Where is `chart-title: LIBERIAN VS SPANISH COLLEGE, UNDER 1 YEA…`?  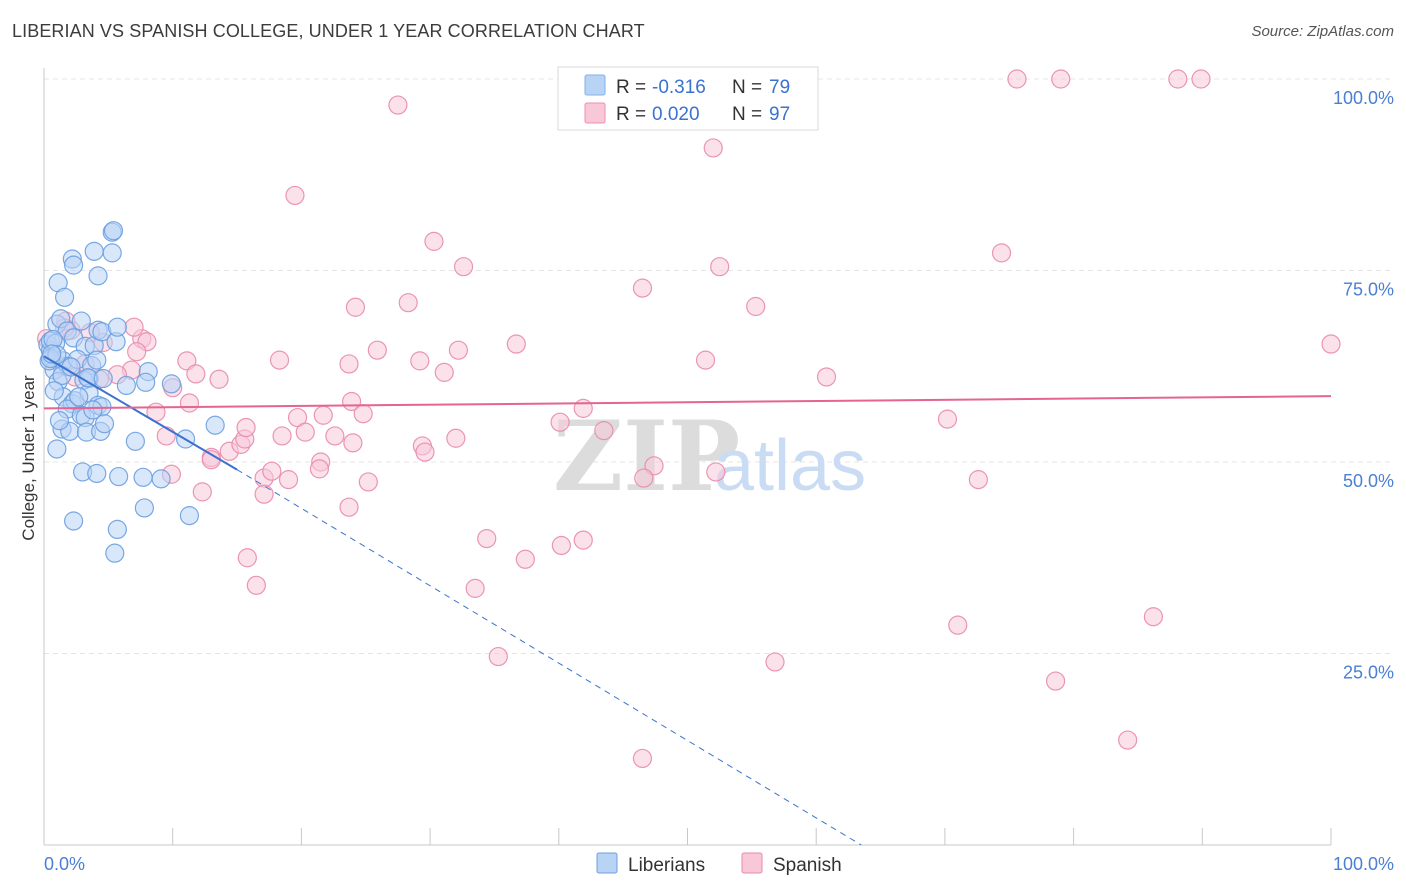
chart-title: LIBERIAN VS SPANISH COLLEGE, UNDER 1 YEA… is located at coordinates (328, 31).